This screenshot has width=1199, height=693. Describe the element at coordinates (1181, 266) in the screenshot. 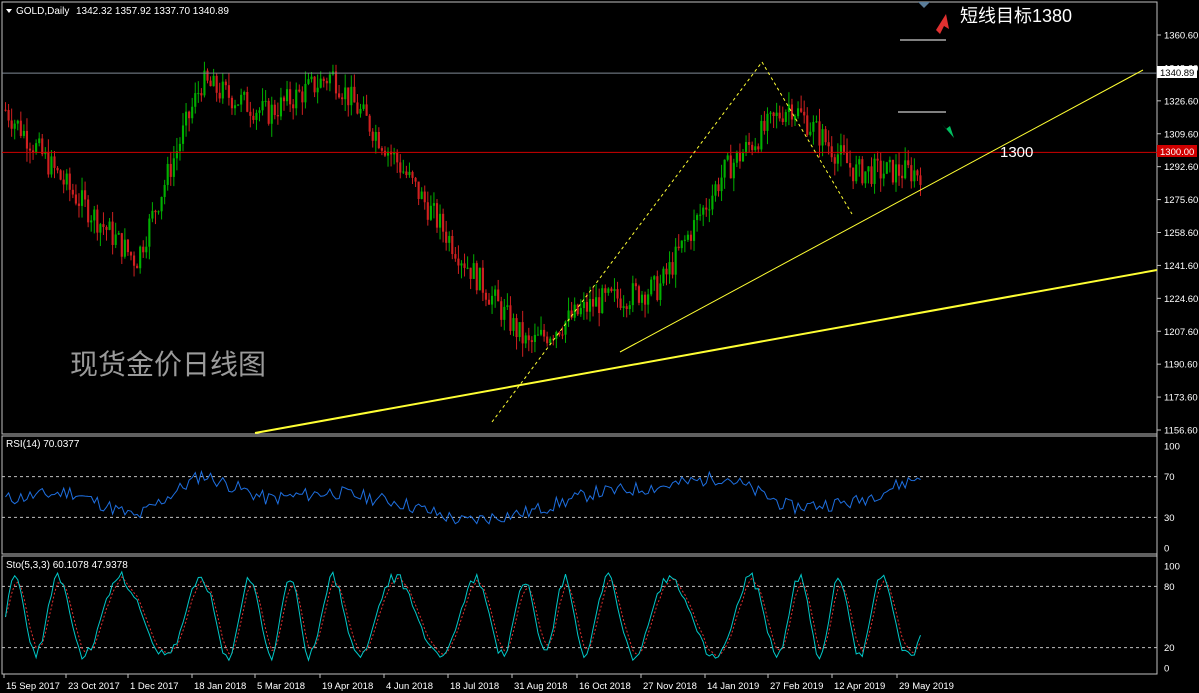

I see `y-tick-label: 1241.60` at that location.